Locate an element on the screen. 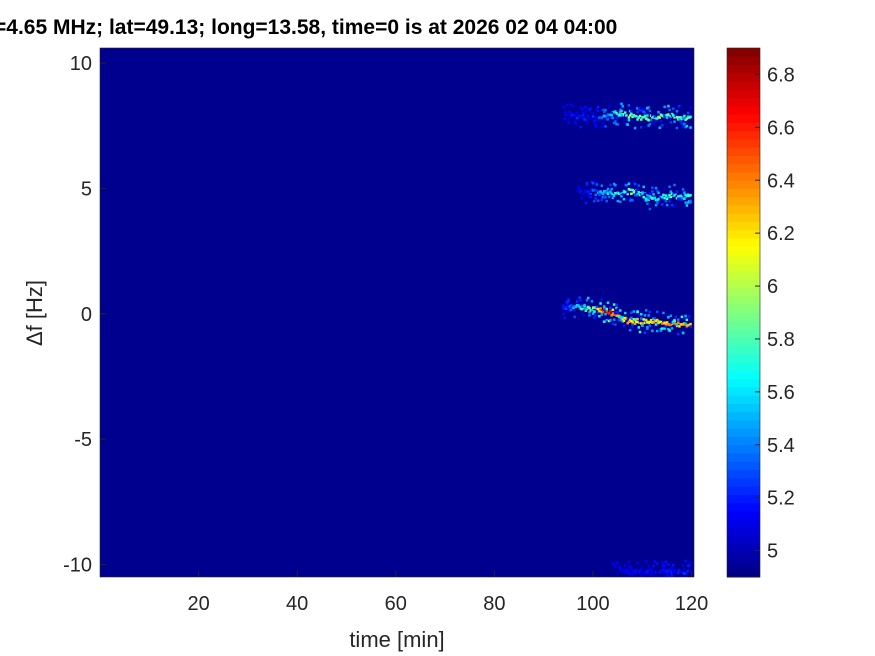  y-tick-label: 10 is located at coordinates (81, 64).